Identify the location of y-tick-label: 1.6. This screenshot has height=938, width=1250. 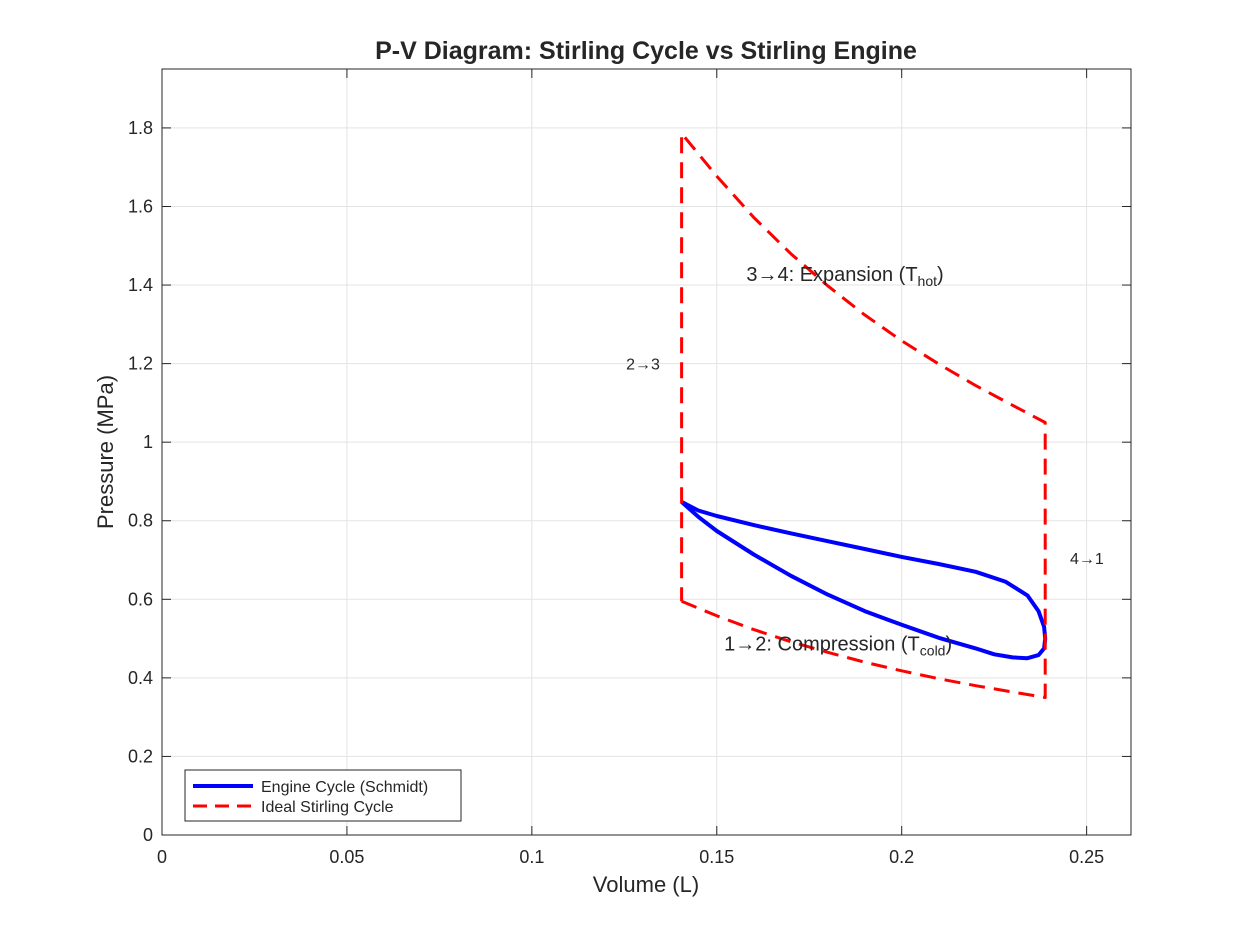
(140, 206).